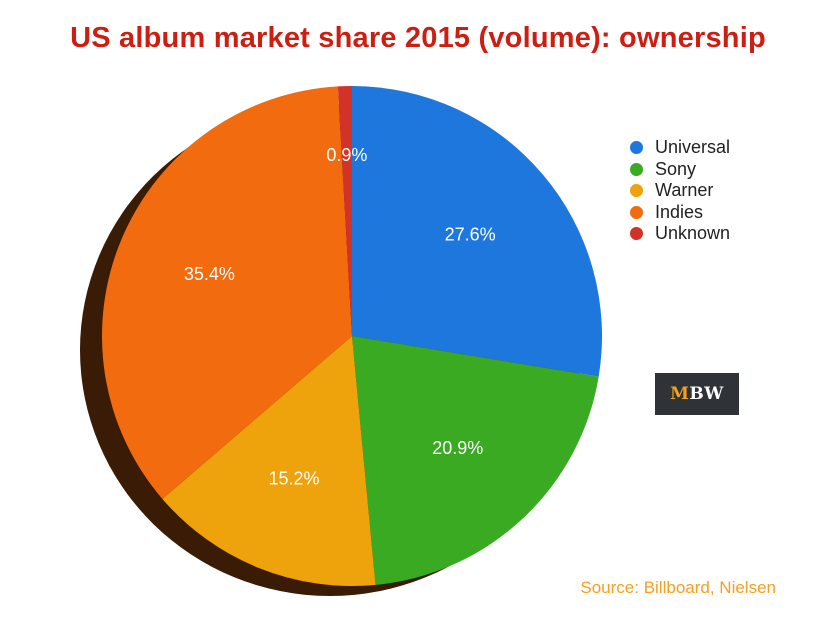 This screenshot has width=836, height=627. I want to click on legend-item-sony: Sony, so click(680, 170).